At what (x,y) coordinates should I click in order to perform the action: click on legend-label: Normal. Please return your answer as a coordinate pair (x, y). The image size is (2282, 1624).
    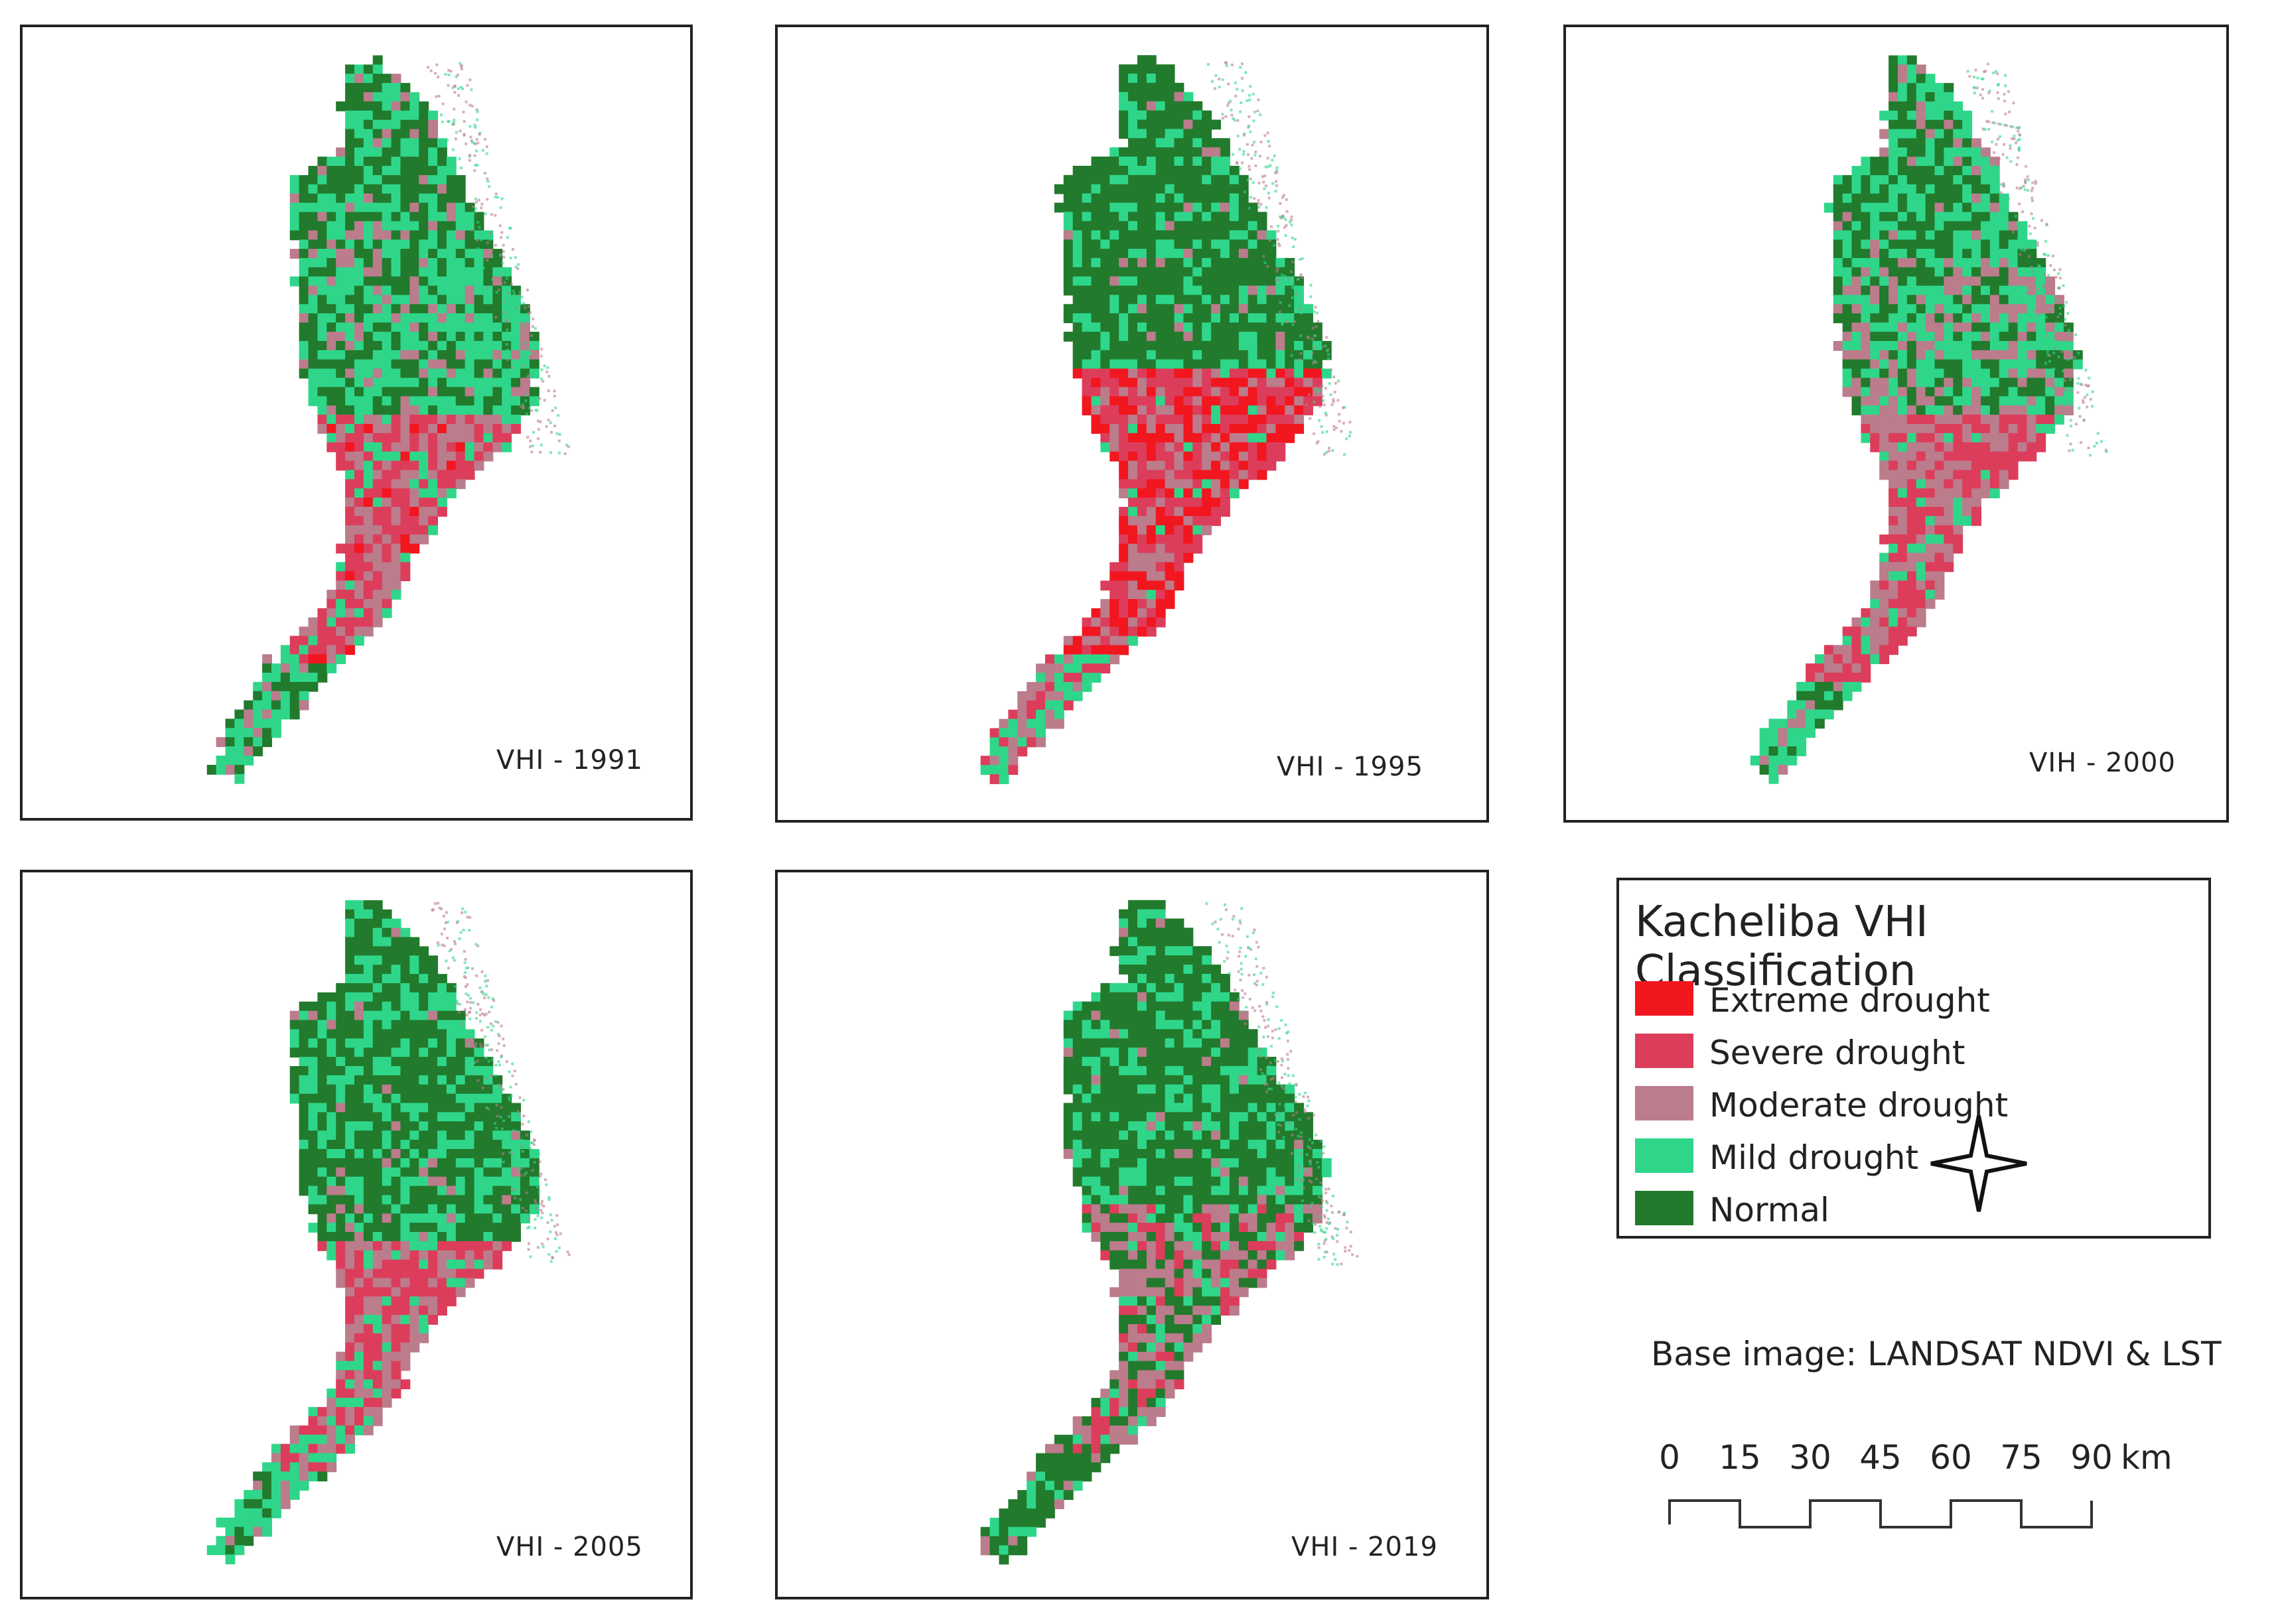
    Looking at the image, I should click on (1769, 1210).